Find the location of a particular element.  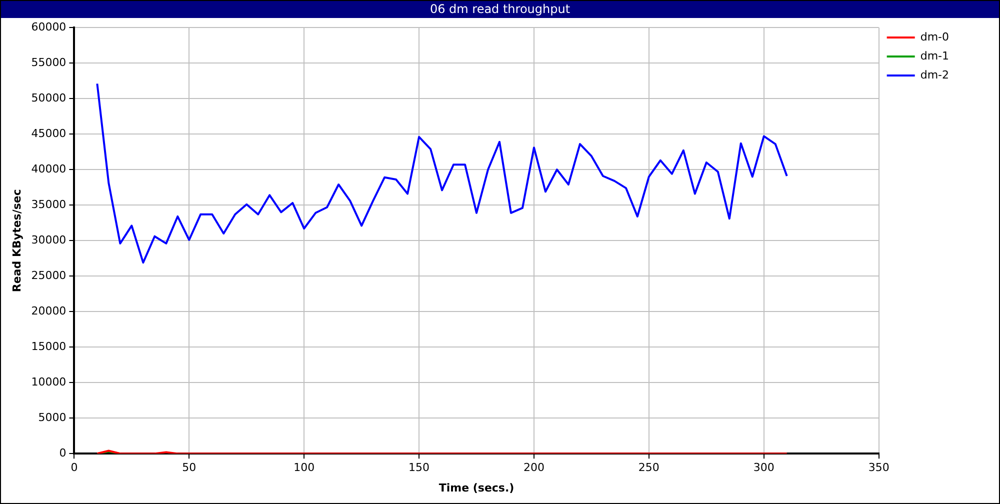

y-tick-label: 60000 is located at coordinates (48, 27).